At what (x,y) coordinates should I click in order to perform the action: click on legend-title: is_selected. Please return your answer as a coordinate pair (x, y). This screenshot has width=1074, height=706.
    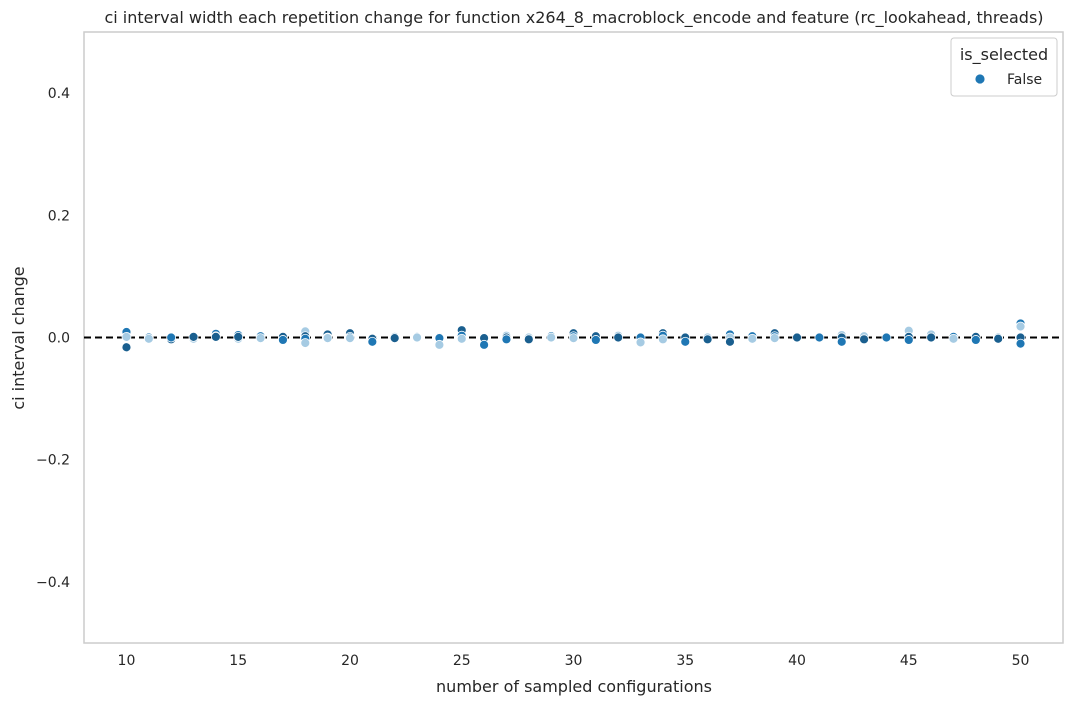
    Looking at the image, I should click on (1004, 55).